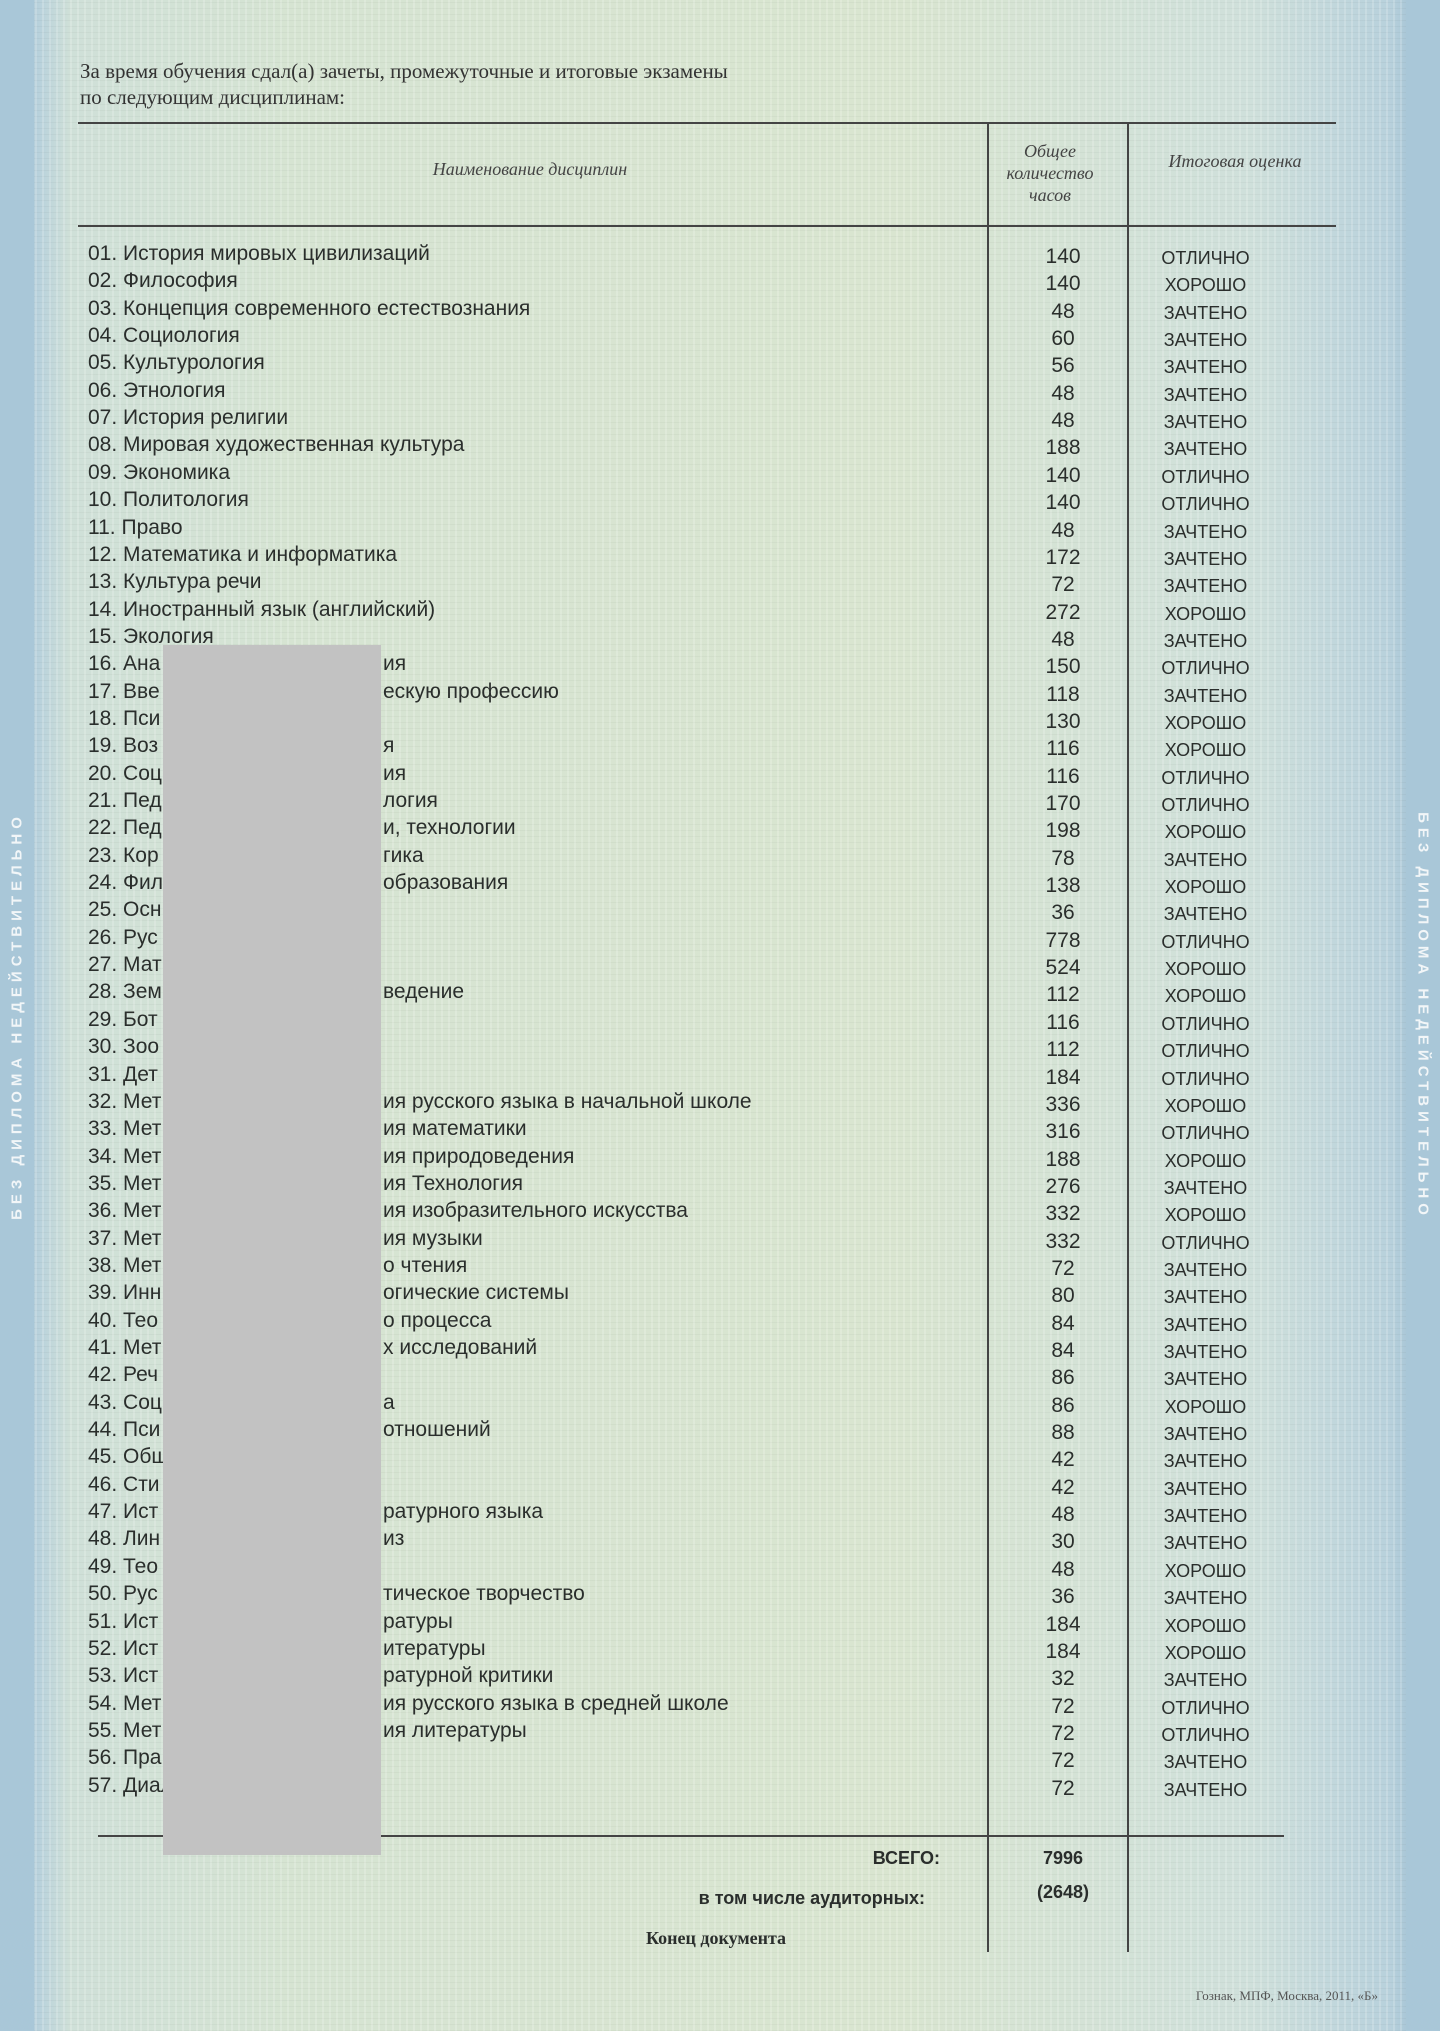 Image resolution: width=1440 pixels, height=2031 pixels. What do you see at coordinates (124, 1539) in the screenshot?
I see `discipline-name: 48. Лин` at bounding box center [124, 1539].